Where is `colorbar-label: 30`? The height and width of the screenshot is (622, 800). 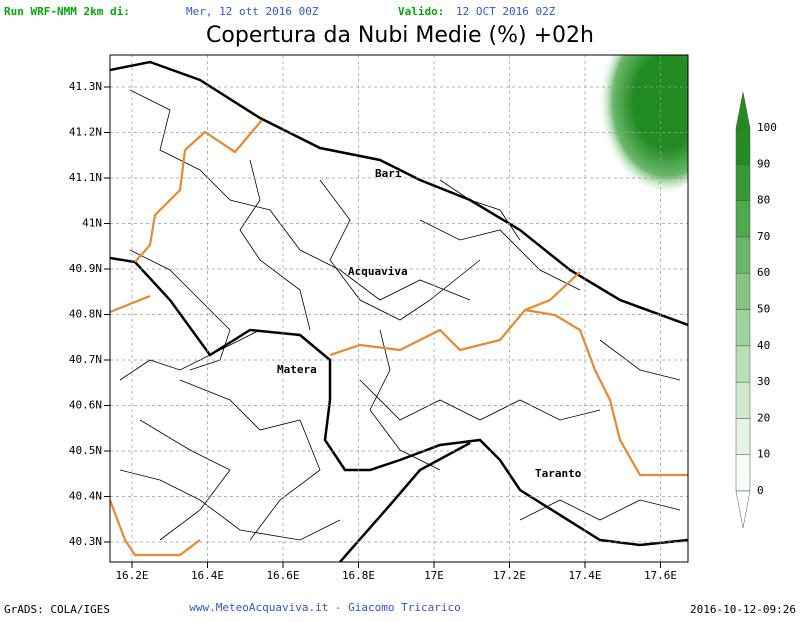
colorbar-label: 30 is located at coordinates (763, 381).